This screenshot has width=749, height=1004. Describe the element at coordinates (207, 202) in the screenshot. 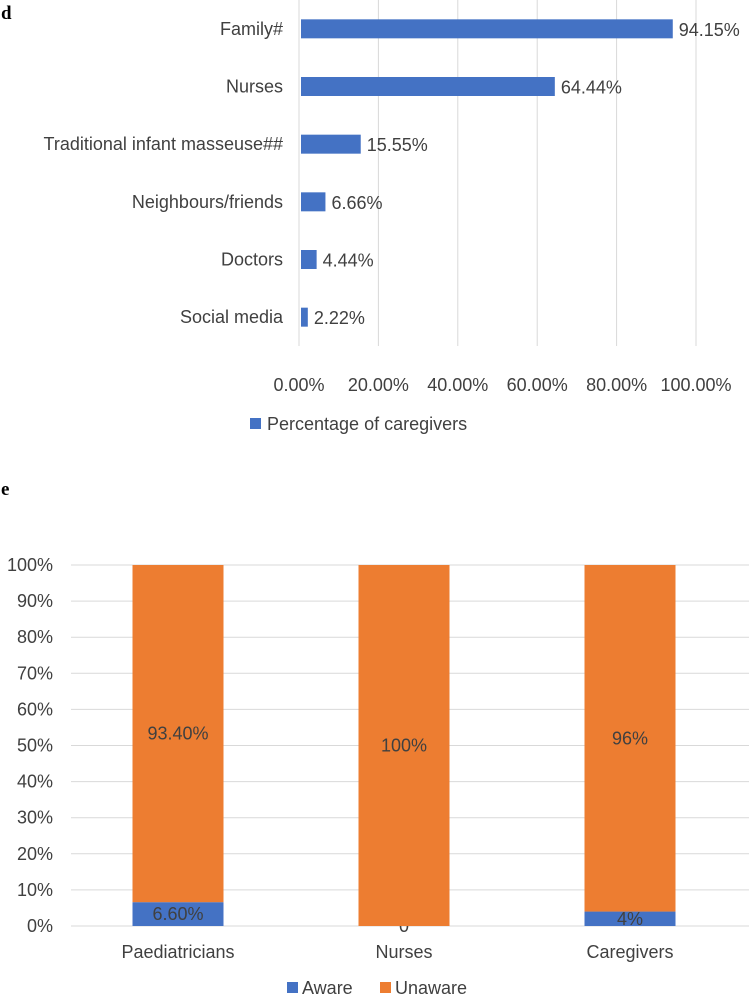

I see `d-category-label: Neighbours/friends` at that location.